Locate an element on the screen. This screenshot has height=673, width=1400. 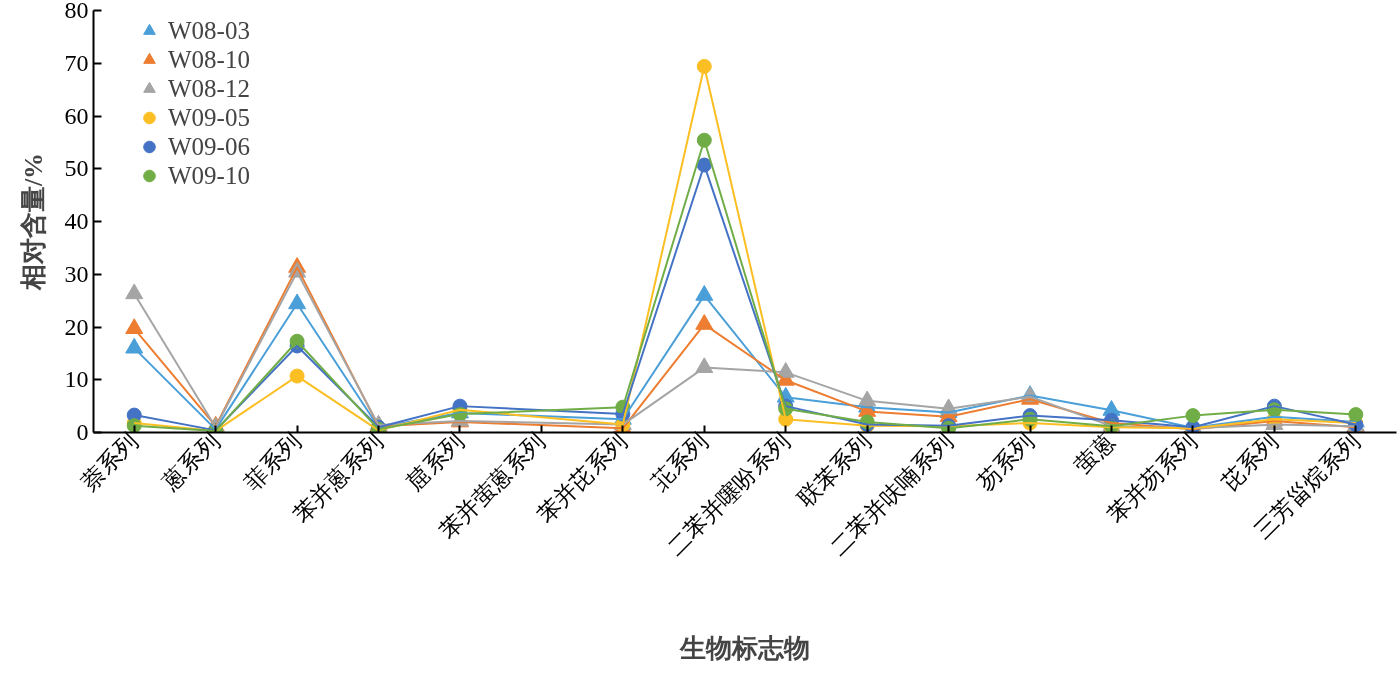
x-tick-label: 芴系列 is located at coordinates (1005, 462).